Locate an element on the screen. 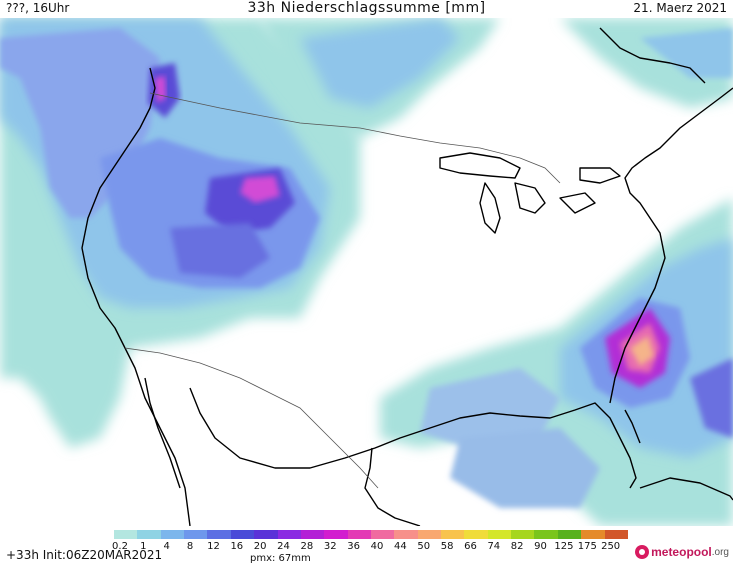 Image resolution: width=733 pixels, height=566 pixels. precip-north is located at coordinates (496, 78).